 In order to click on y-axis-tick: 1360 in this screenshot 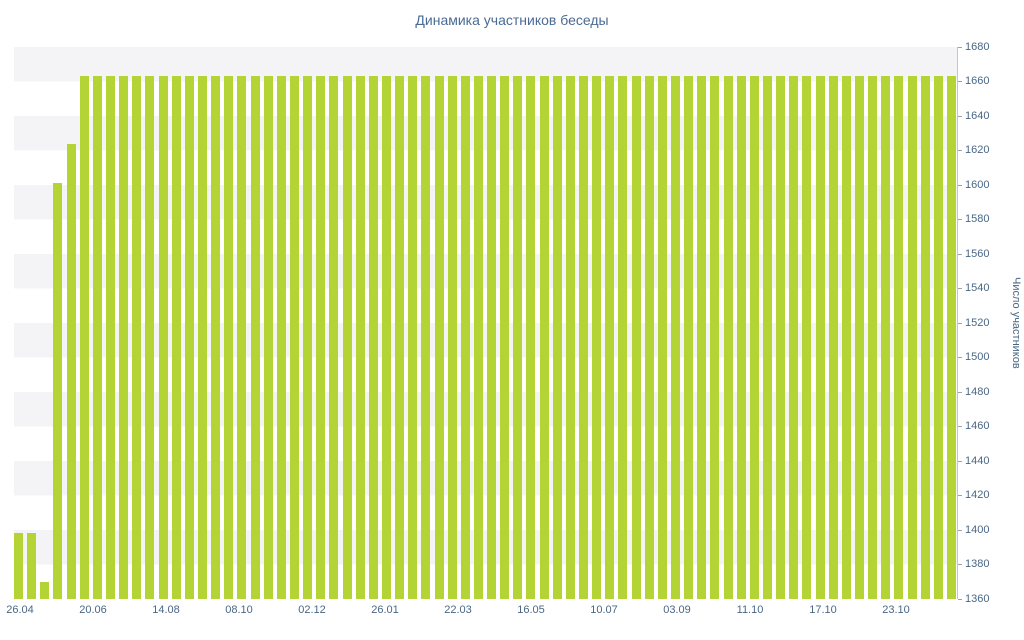, I will do `click(973, 599)`.